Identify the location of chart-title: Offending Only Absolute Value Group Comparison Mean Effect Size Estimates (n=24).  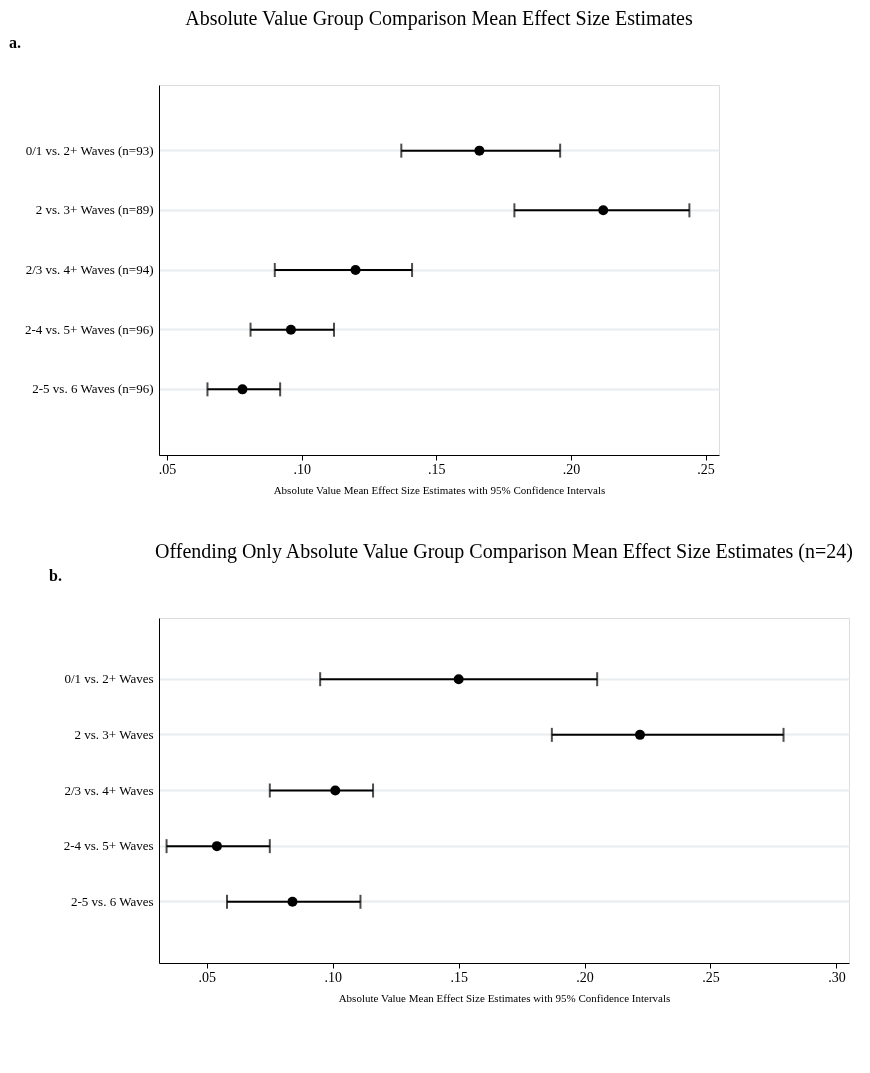
(504, 551).